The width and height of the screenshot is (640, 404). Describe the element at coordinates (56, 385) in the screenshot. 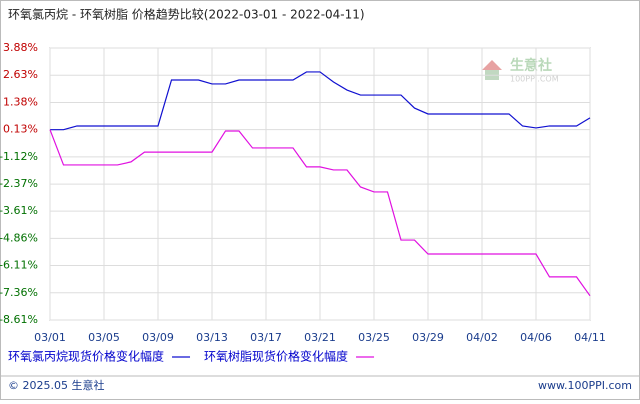

I see `footer-left: © 2025.05 生意社` at that location.